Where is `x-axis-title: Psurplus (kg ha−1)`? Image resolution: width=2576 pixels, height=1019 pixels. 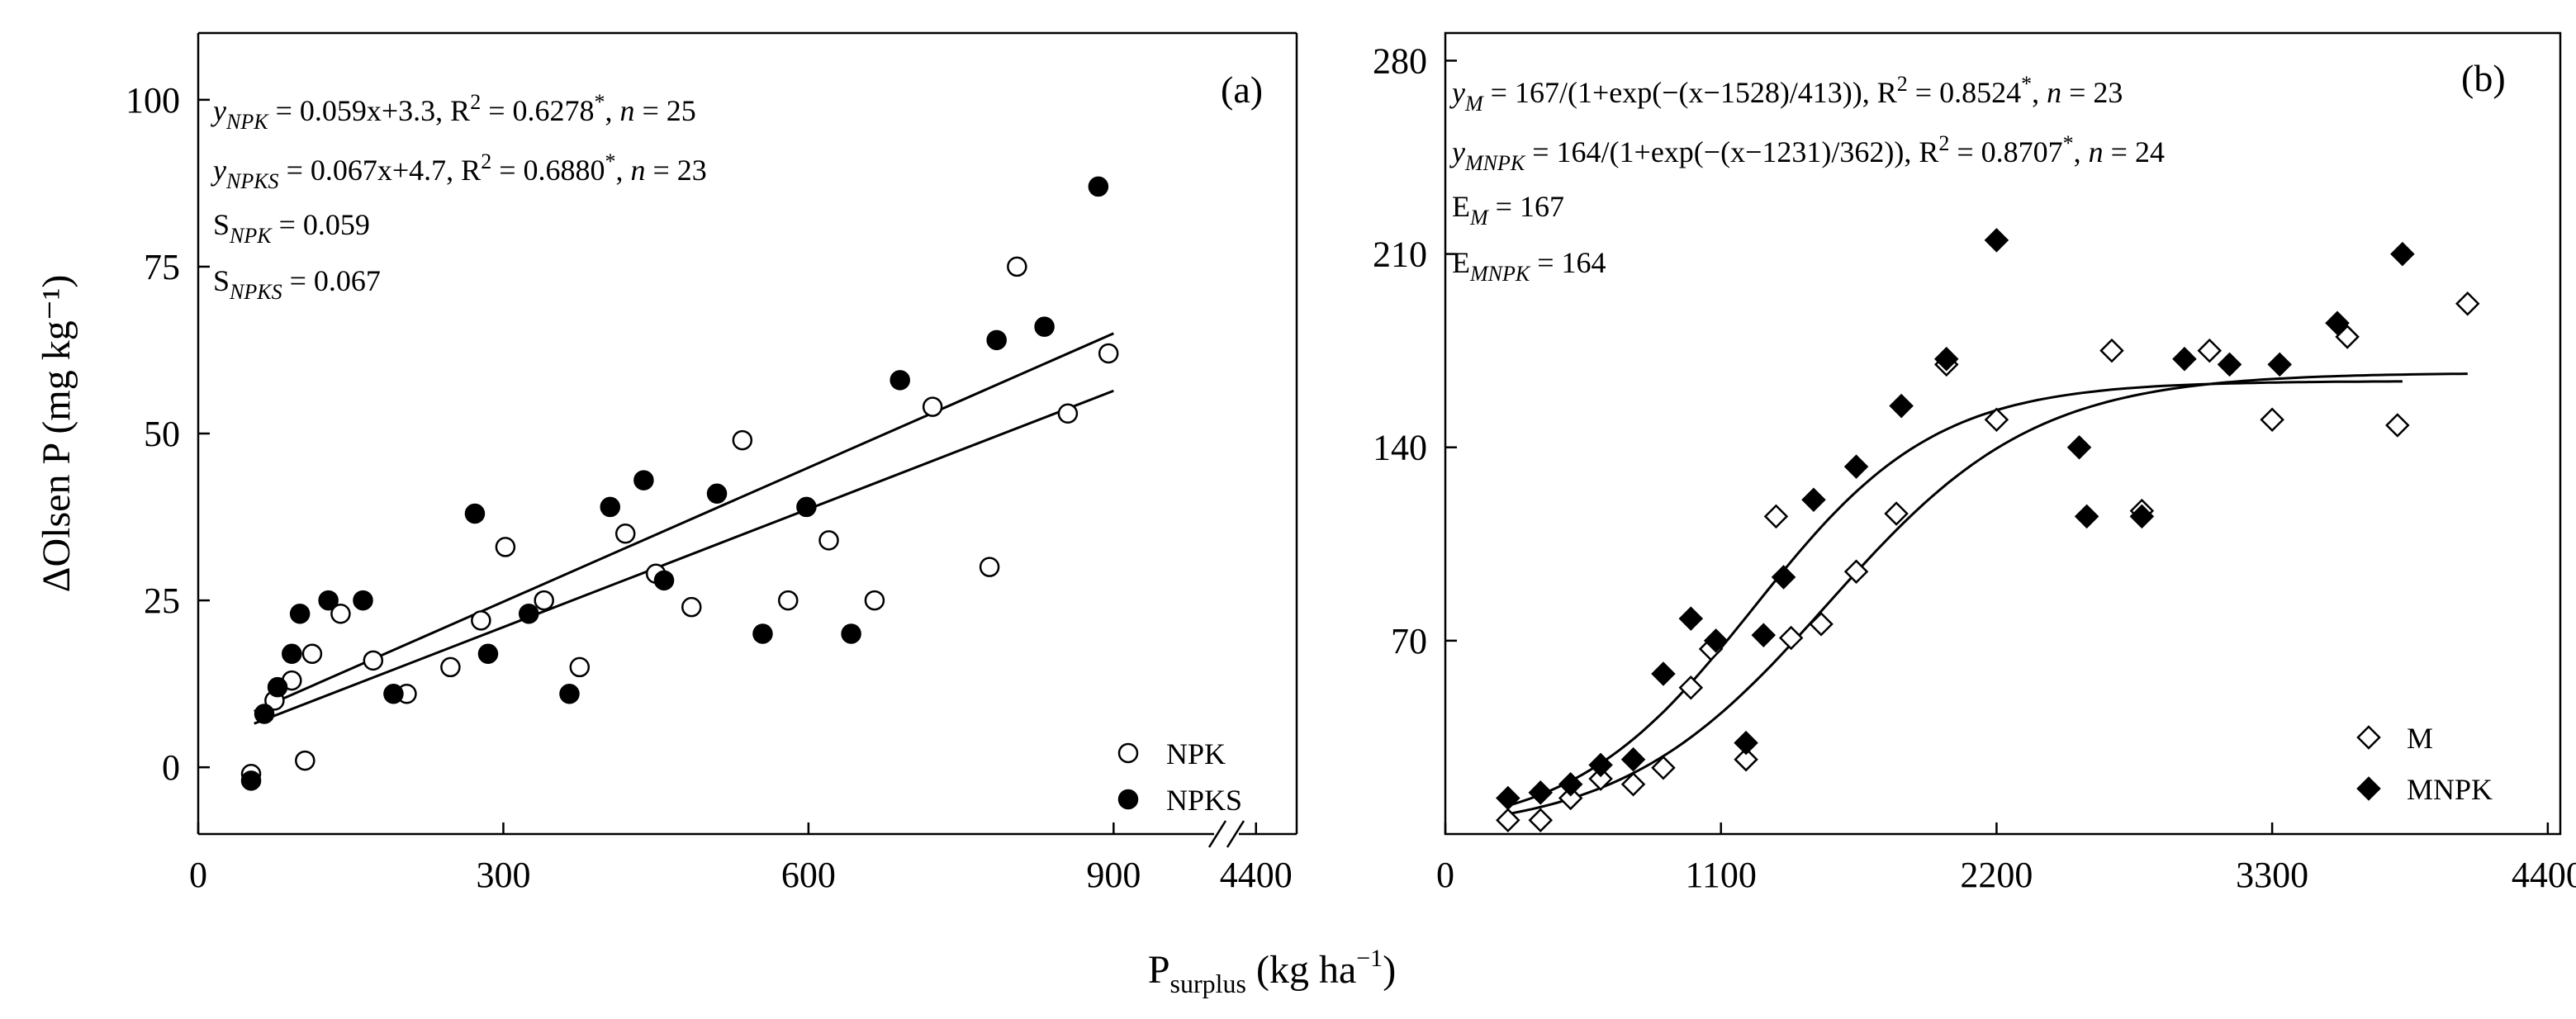
x-axis-title: Psurplus (kg ha−1) is located at coordinates (1272, 971).